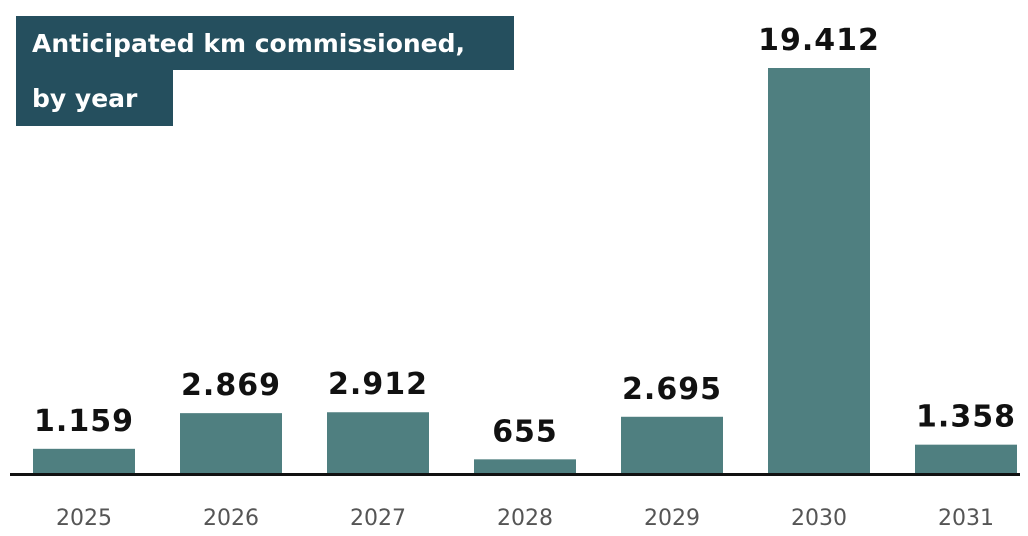  What do you see at coordinates (85, 98) in the screenshot?
I see `chart-subtitle-text: by year` at bounding box center [85, 98].